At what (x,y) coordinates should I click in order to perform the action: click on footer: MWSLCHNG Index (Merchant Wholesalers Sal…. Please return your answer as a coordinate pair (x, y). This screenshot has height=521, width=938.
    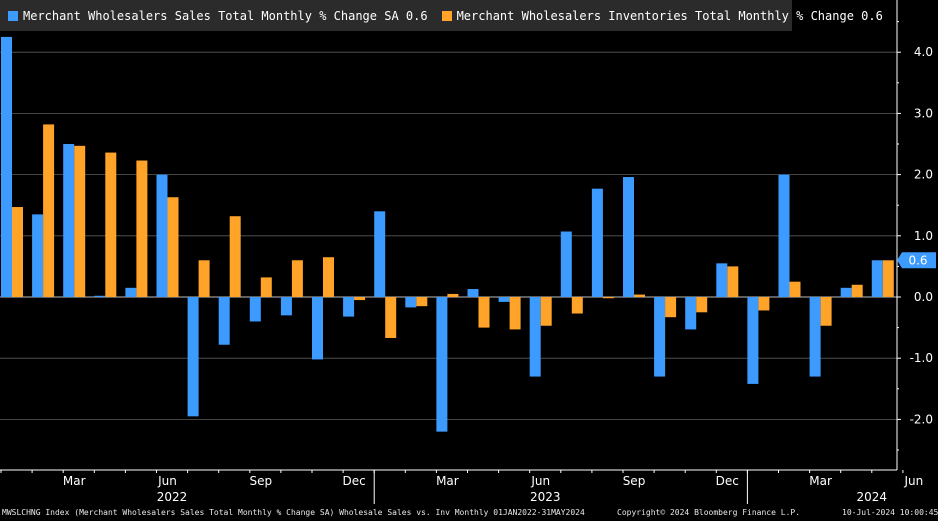
    Looking at the image, I should click on (469, 512).